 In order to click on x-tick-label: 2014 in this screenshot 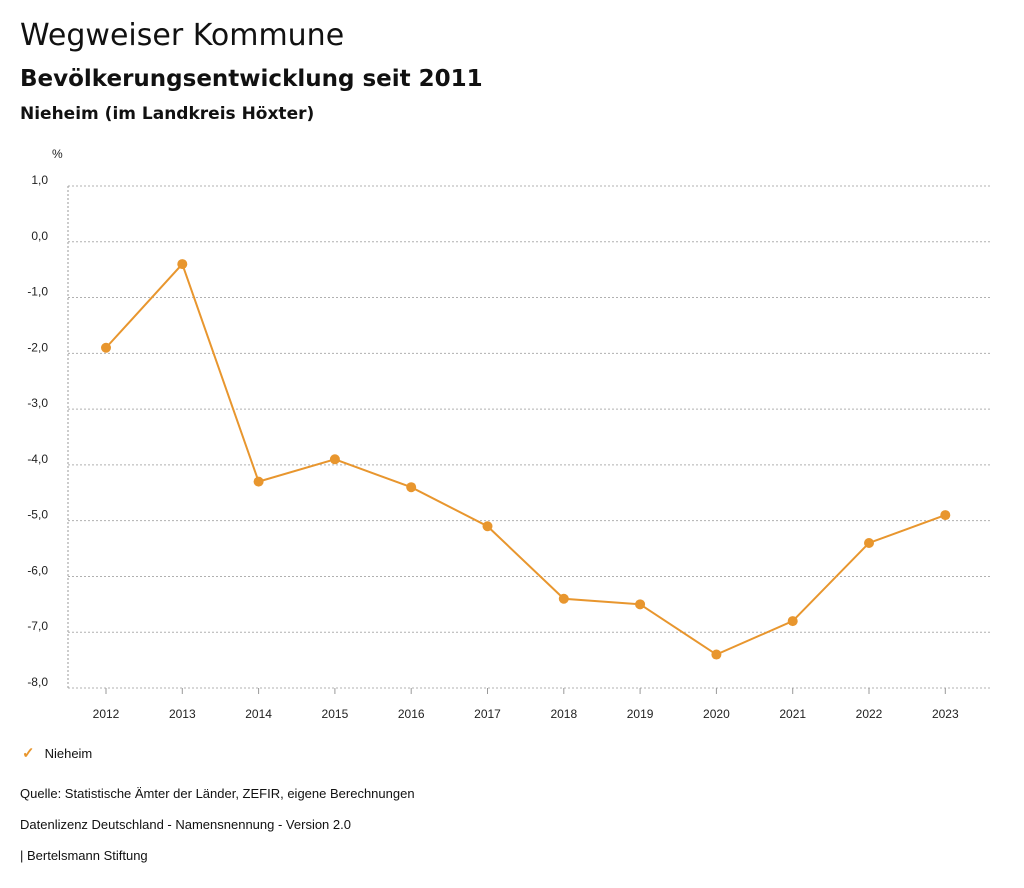, I will do `click(258, 714)`.